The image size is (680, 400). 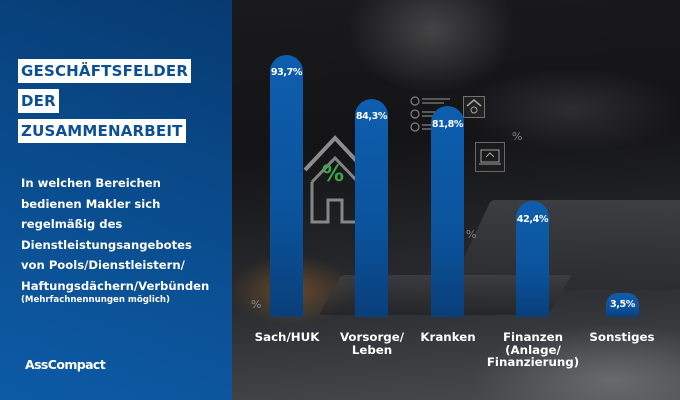 I want to click on bar-value-label: 81,8%, so click(x=447, y=124).